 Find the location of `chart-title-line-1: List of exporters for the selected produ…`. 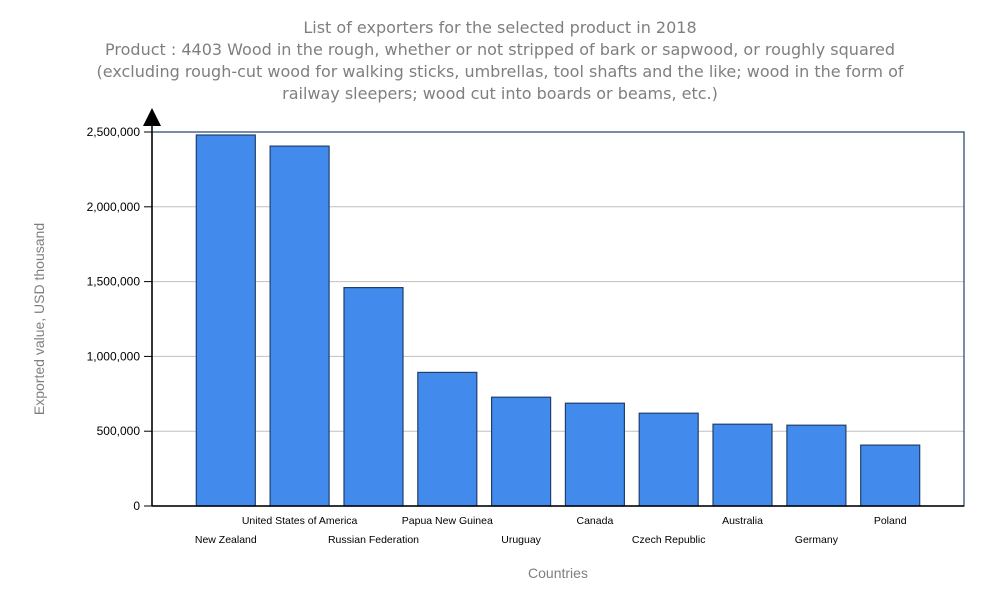

chart-title-line-1: List of exporters for the selected produ… is located at coordinates (500, 27).